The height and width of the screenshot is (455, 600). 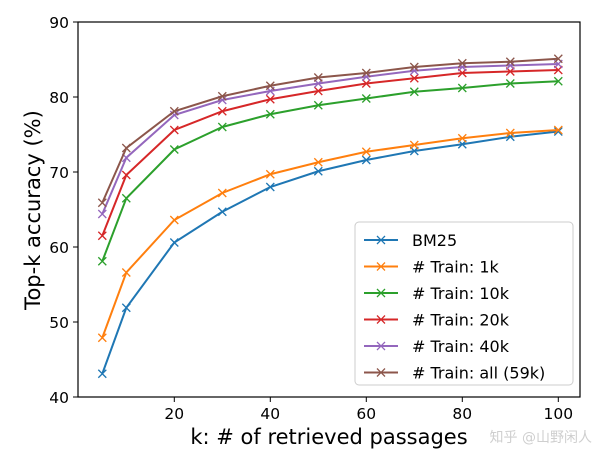 I want to click on y-tick-label: 80, so click(x=59, y=98).